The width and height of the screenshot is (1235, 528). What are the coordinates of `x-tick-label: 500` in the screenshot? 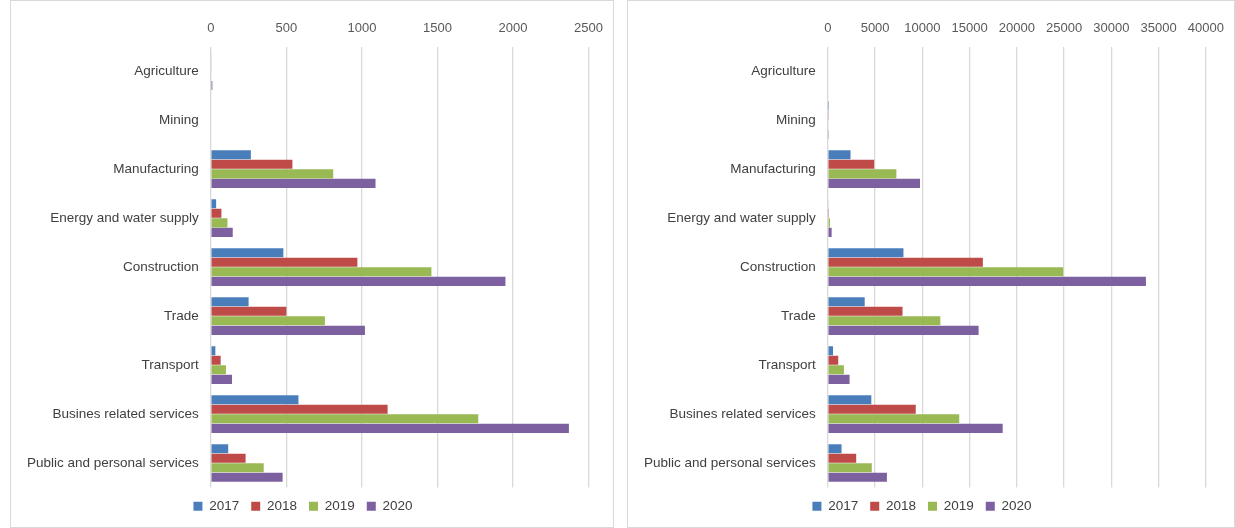 It's located at (286, 28).